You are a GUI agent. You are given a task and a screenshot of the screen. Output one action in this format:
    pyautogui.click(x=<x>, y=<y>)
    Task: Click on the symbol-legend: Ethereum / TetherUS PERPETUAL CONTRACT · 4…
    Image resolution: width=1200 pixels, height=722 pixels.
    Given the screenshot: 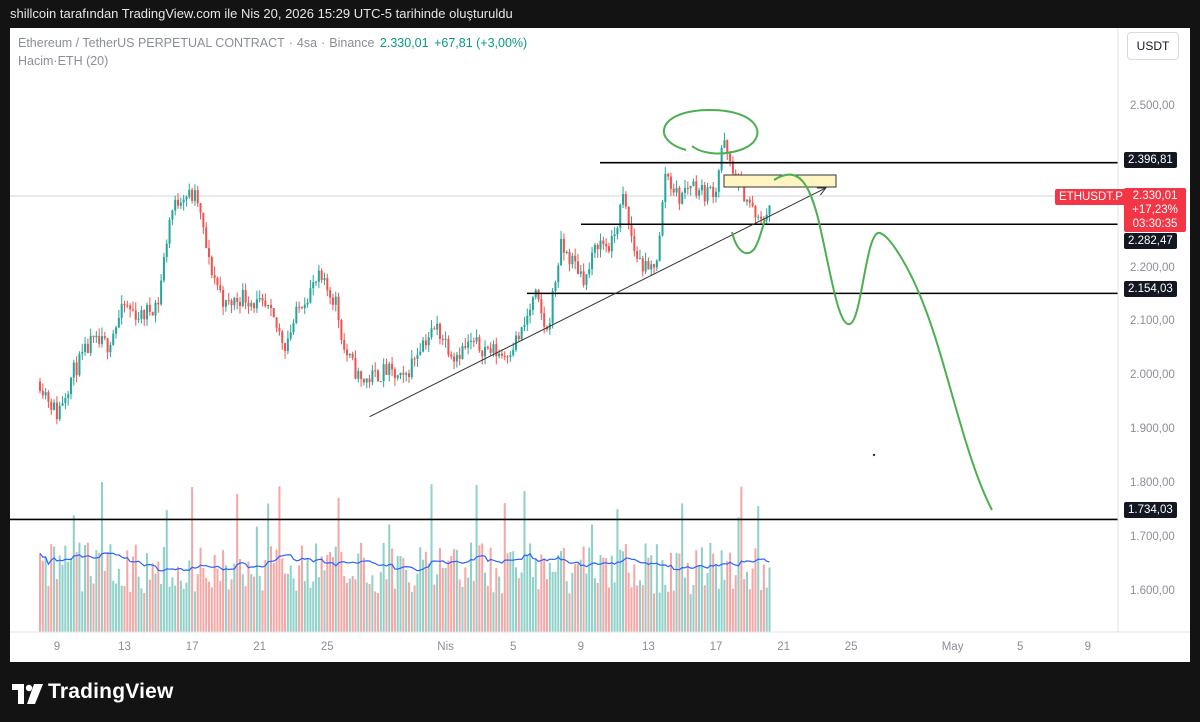 What is the action you would take?
    pyautogui.click(x=273, y=43)
    